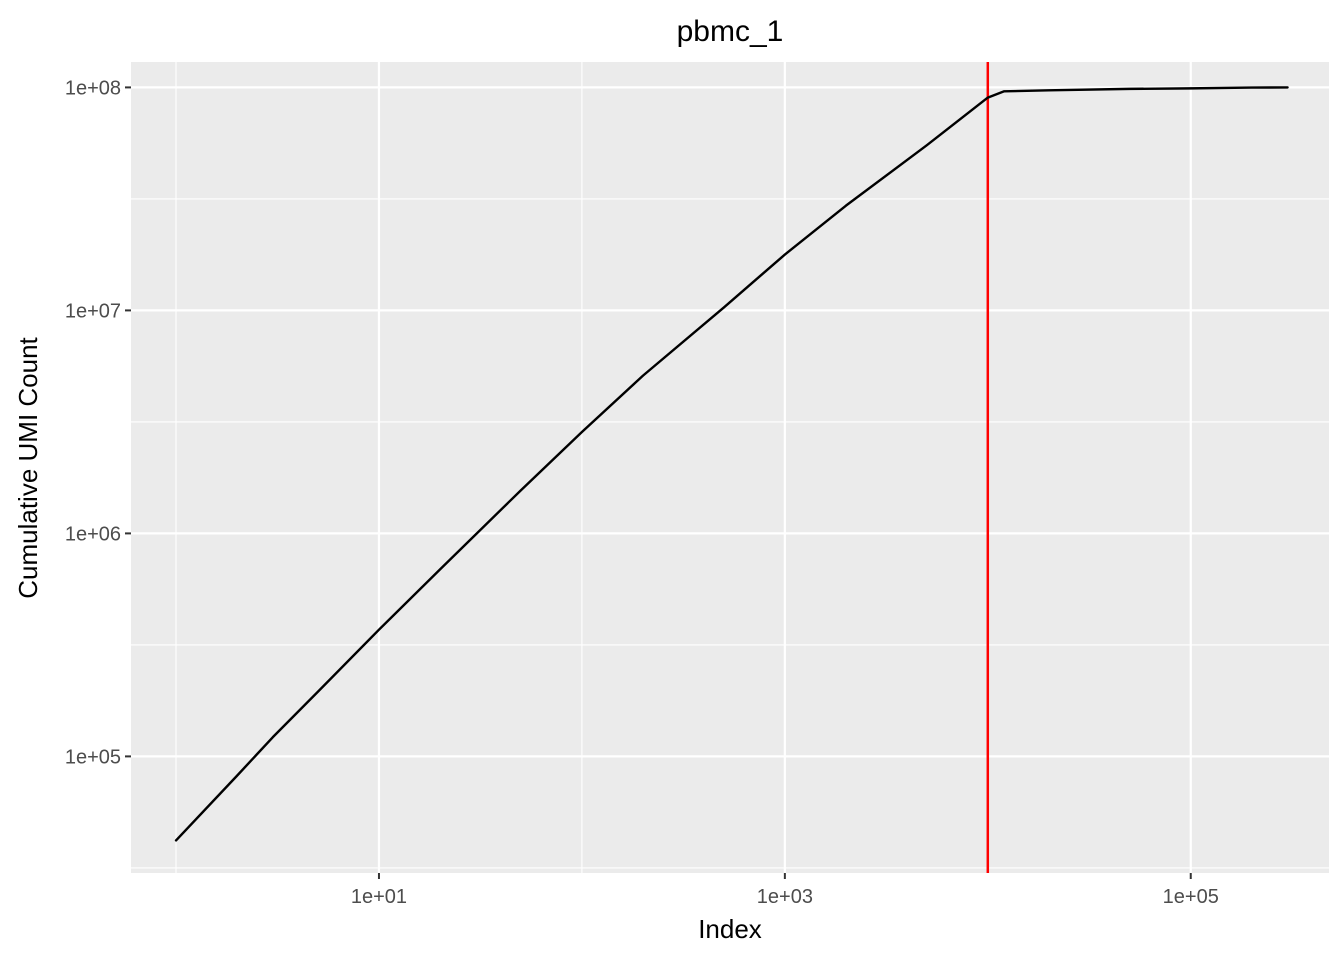 This screenshot has height=960, width=1344. What do you see at coordinates (93, 311) in the screenshot?
I see `y-tick-label: 1e+07` at bounding box center [93, 311].